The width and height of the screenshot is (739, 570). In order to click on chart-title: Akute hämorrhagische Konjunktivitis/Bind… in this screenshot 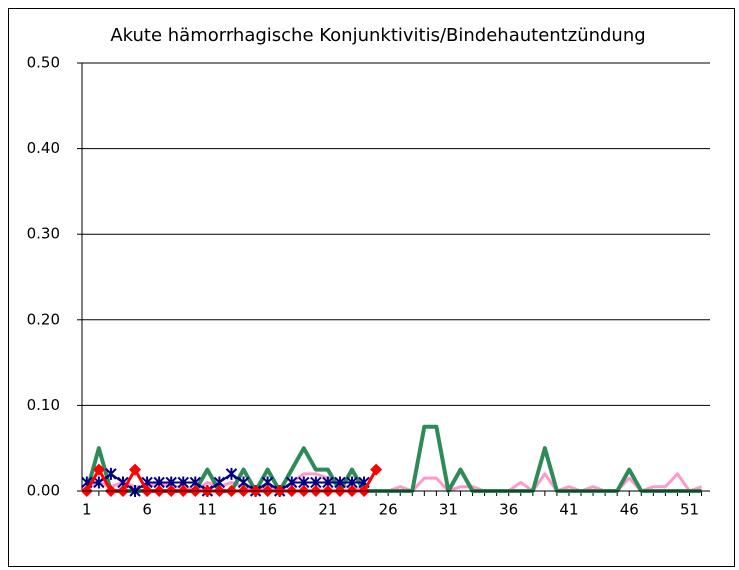, I will do `click(377, 35)`.